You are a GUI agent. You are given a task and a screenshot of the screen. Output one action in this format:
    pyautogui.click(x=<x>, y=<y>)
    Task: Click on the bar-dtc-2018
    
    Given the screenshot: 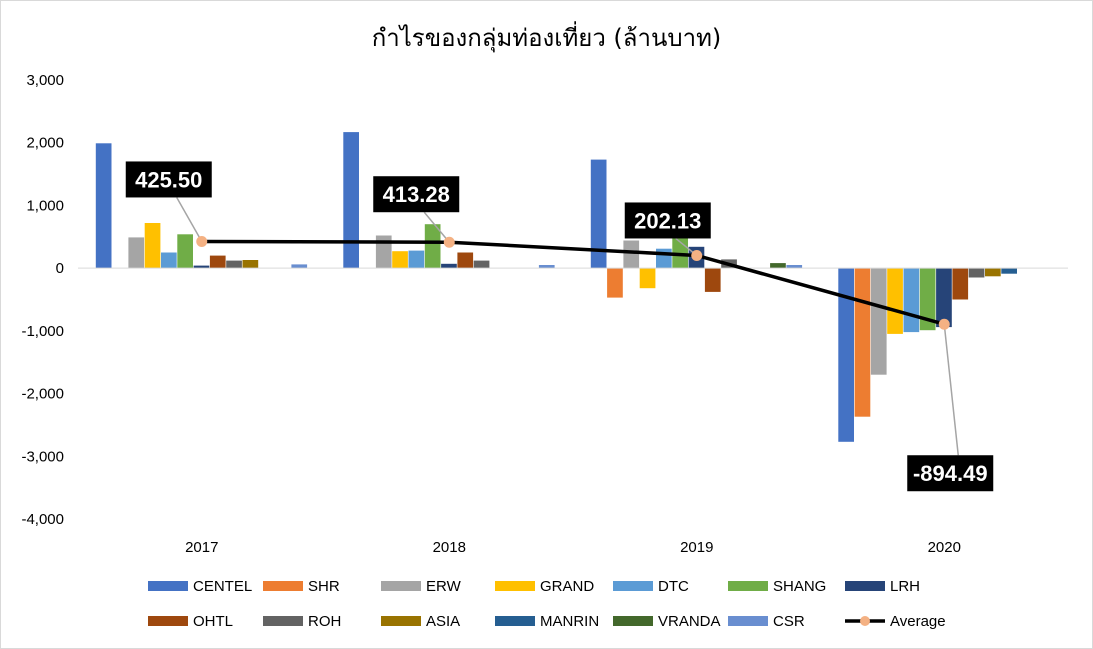 What is the action you would take?
    pyautogui.click(x=416, y=259)
    